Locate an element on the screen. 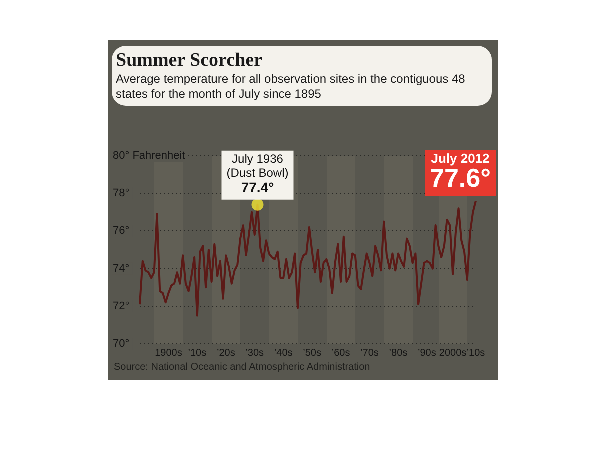 The height and width of the screenshot is (476, 598). annotation: July 2012 77.6° is located at coordinates (461, 172).